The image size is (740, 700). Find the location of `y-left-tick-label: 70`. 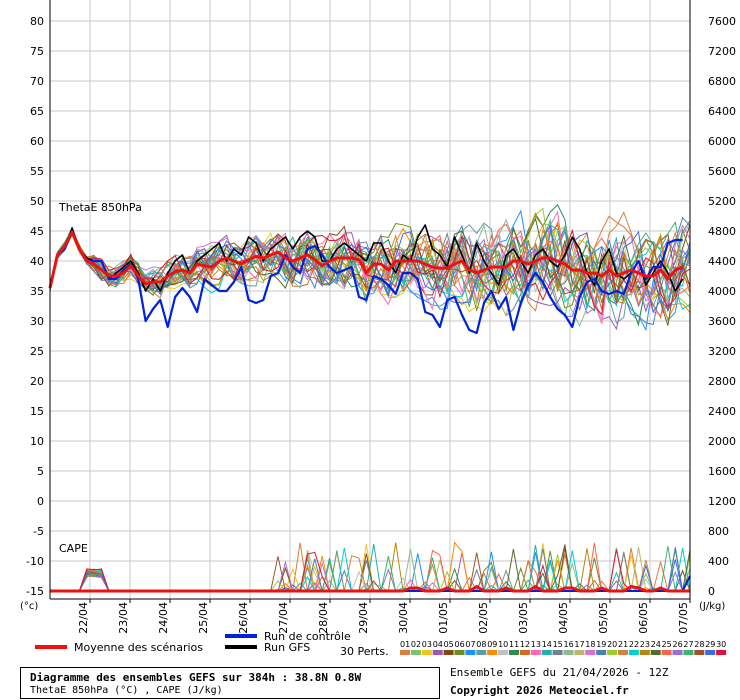

y-left-tick-label: 70 is located at coordinates (37, 81).